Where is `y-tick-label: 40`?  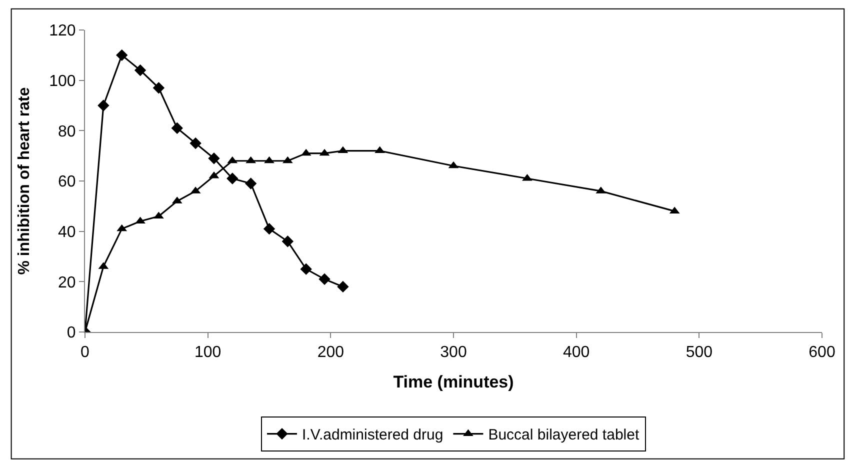
y-tick-label: 40 is located at coordinates (67, 232).